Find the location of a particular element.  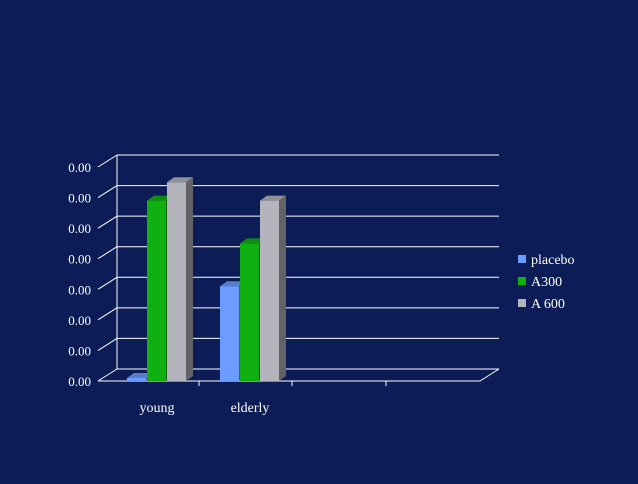

legend-label: placebo is located at coordinates (553, 260).